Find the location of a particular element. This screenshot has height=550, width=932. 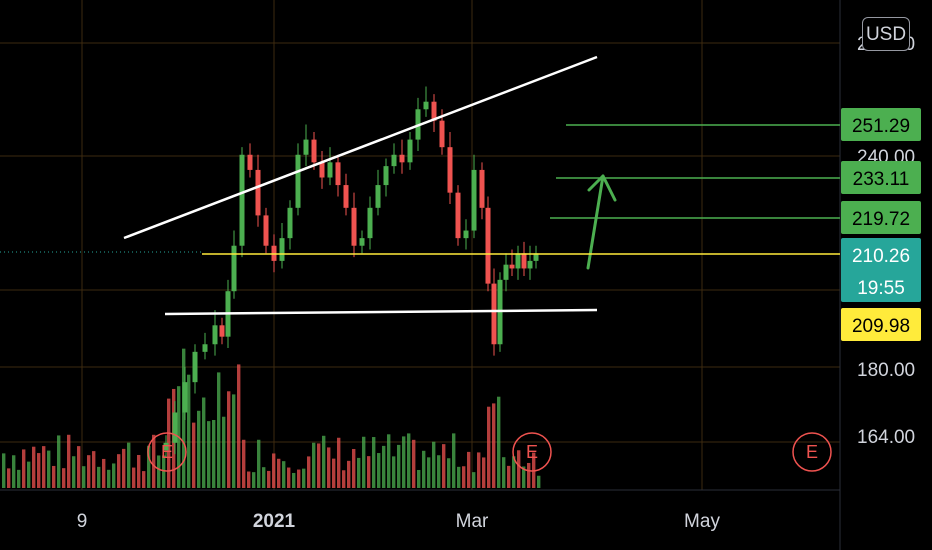

price-labels: 251.29 233.11 219.72 210.26 19:55 209.98 is located at coordinates (881, 224).